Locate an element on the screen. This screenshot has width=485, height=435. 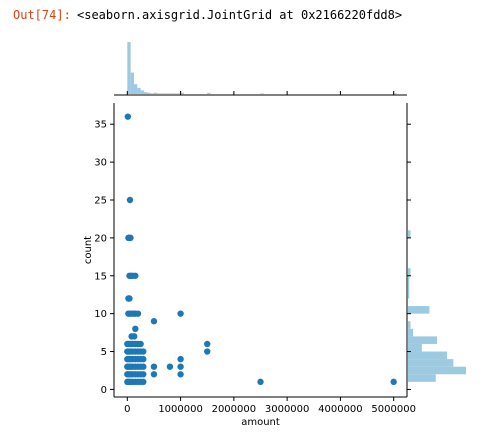
marginal-x-histogram is located at coordinates (262, 68).